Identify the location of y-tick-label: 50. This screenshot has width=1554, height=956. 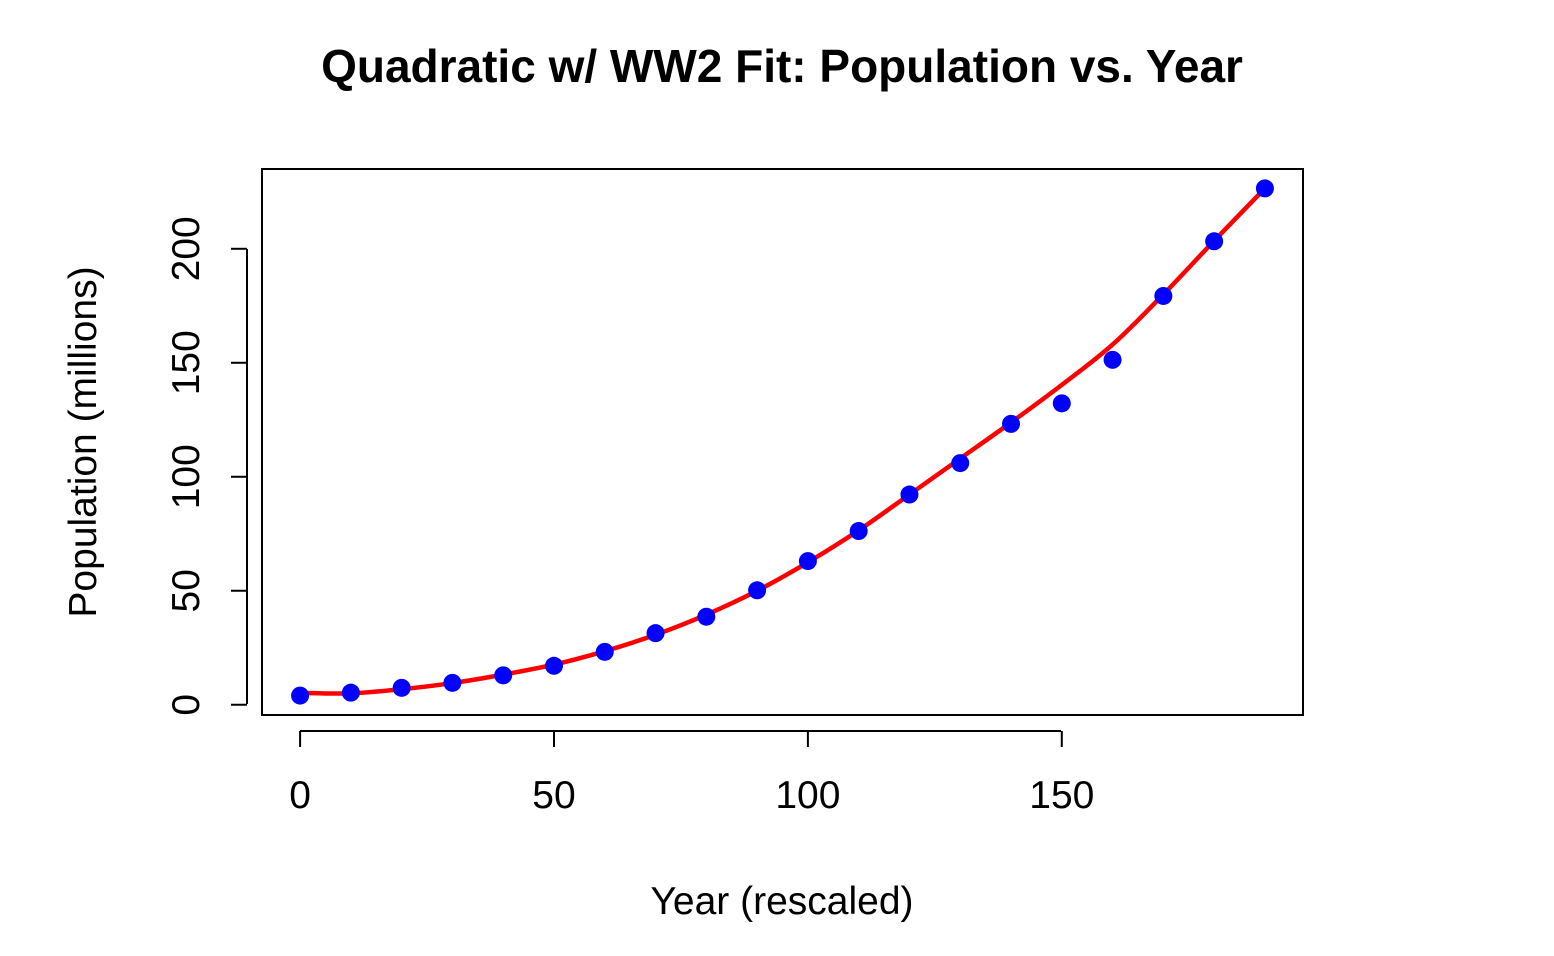
(186, 590).